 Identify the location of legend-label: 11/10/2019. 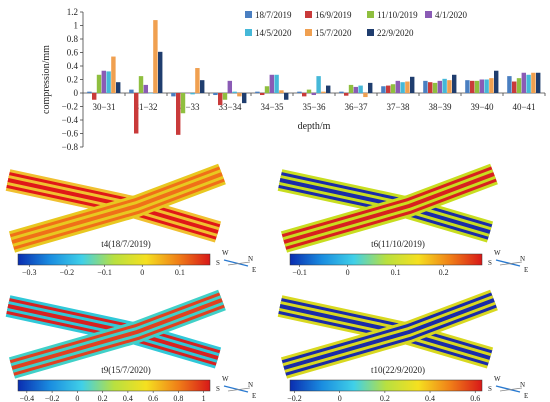
(397, 15).